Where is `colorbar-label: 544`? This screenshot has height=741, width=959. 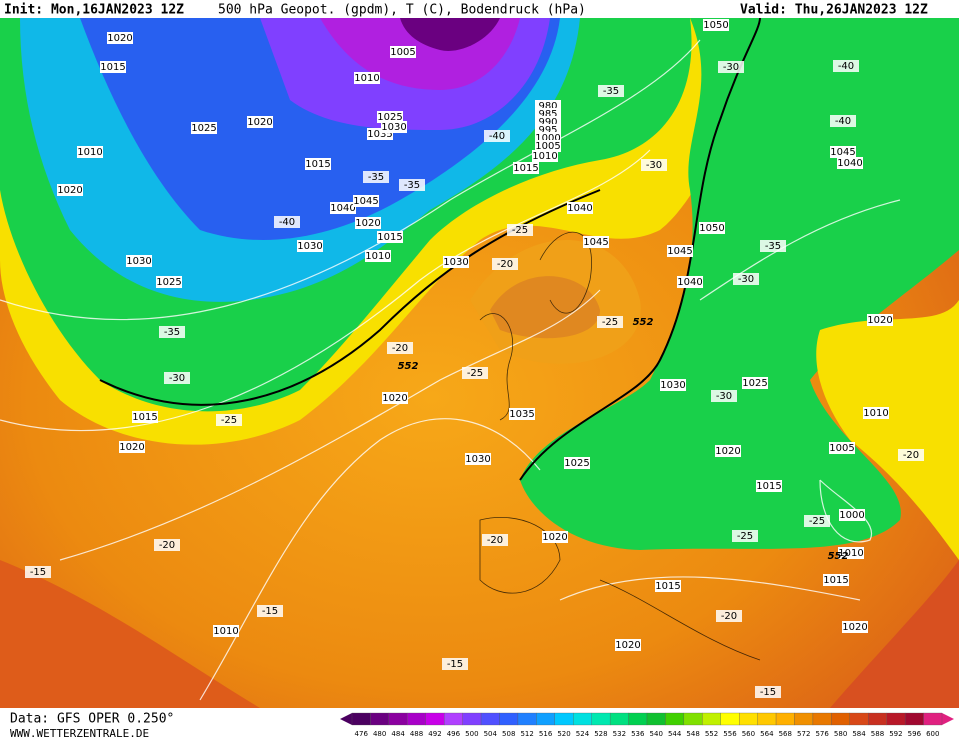 colorbar-label: 544 is located at coordinates (675, 734).